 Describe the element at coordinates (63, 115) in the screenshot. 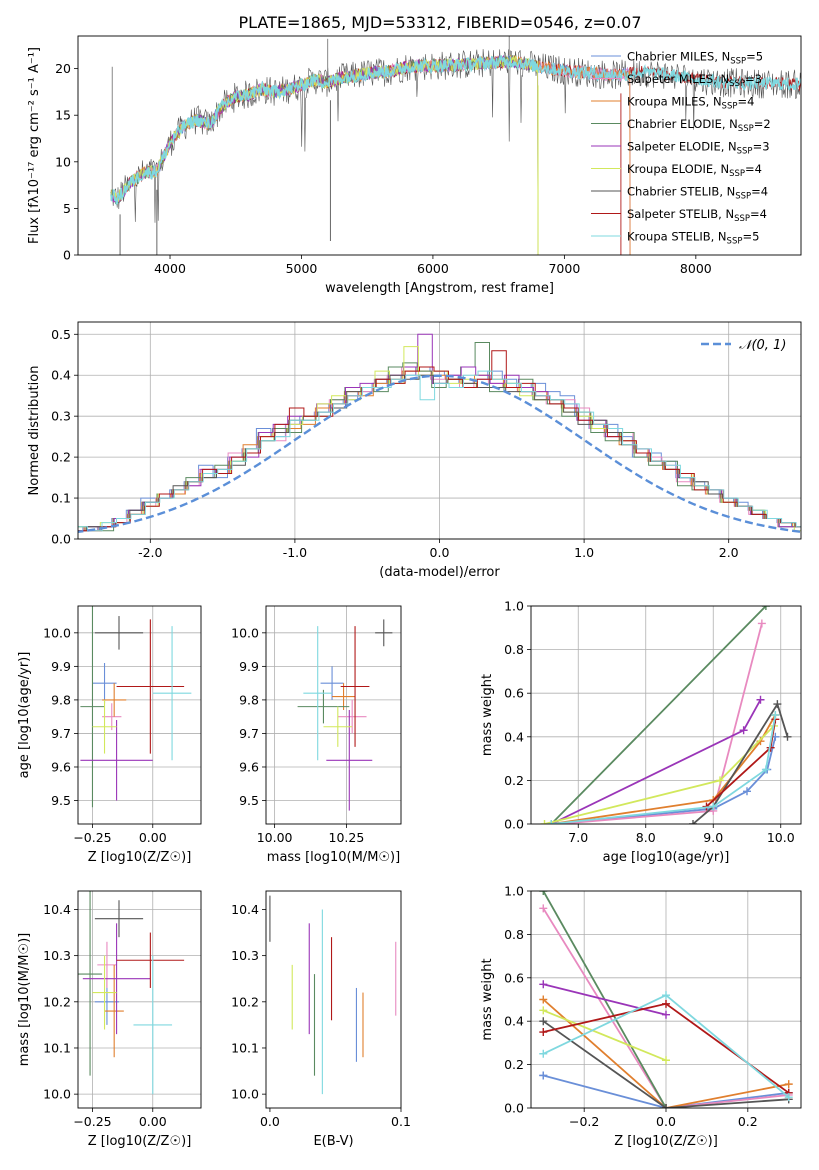

I see `y-tick-label: 15` at that location.